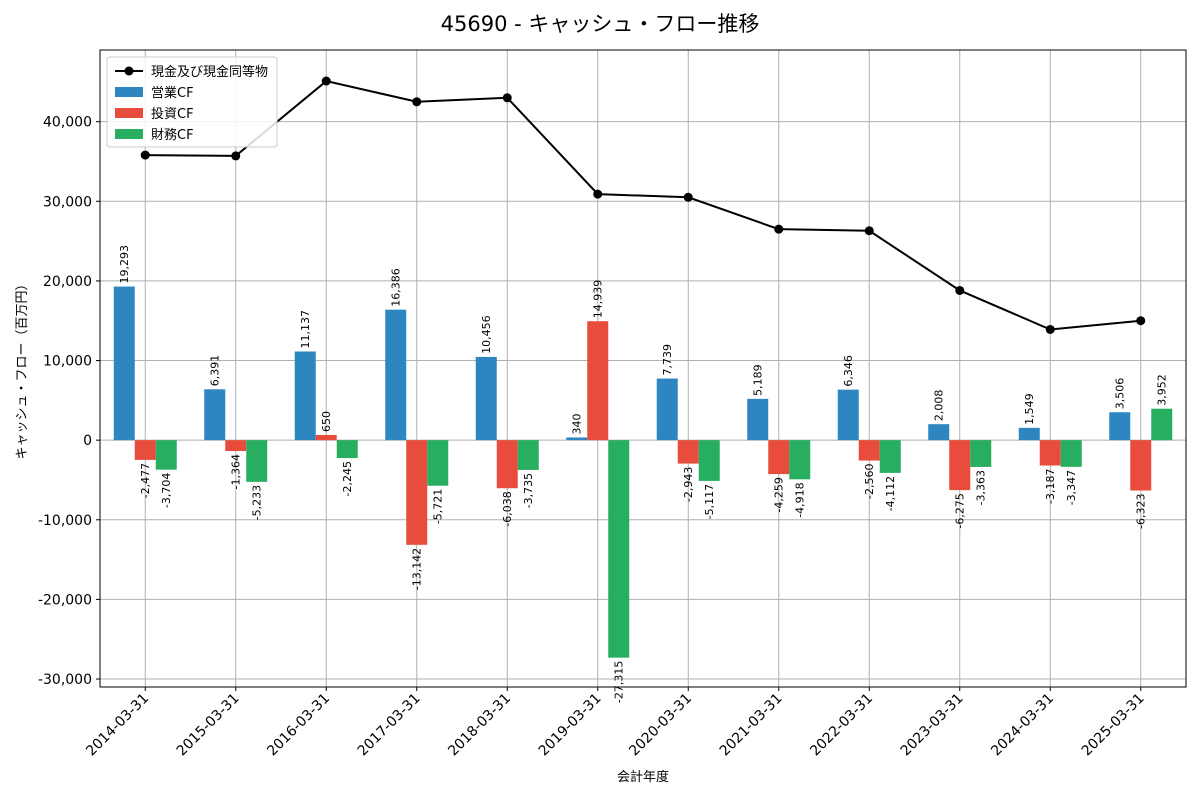 This screenshot has height=800, width=1200. What do you see at coordinates (688, 484) in the screenshot?
I see `bar-value-label: -2,943` at bounding box center [688, 484].